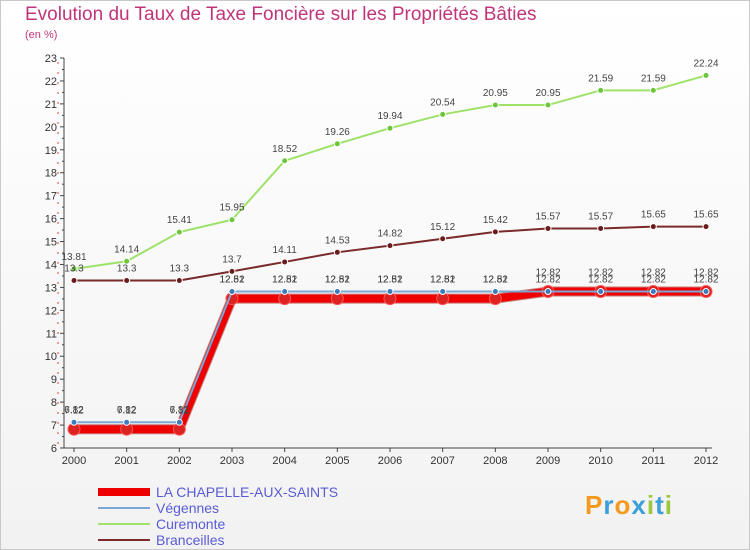 Image resolution: width=750 pixels, height=550 pixels. I want to click on x-tick-label: 2008, so click(495, 461).